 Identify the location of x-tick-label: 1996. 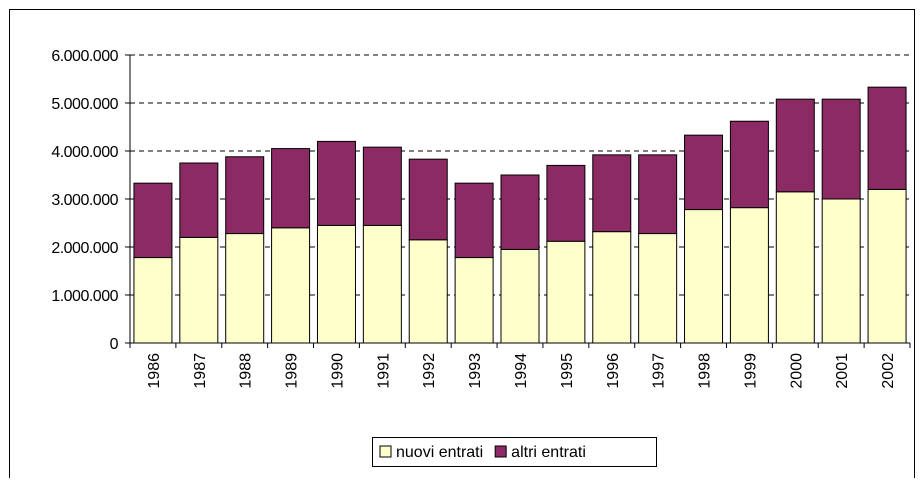
(613, 371).